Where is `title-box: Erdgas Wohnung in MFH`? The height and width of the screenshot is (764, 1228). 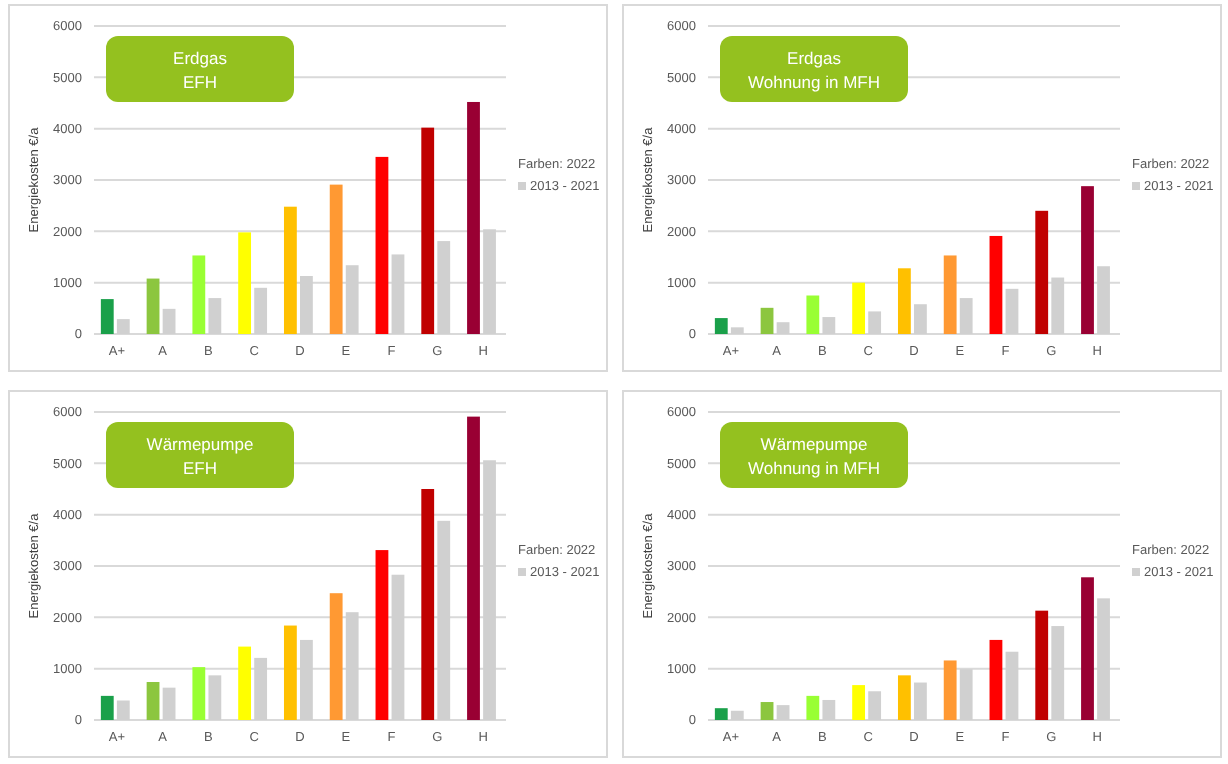 title-box: Erdgas Wohnung in MFH is located at coordinates (814, 69).